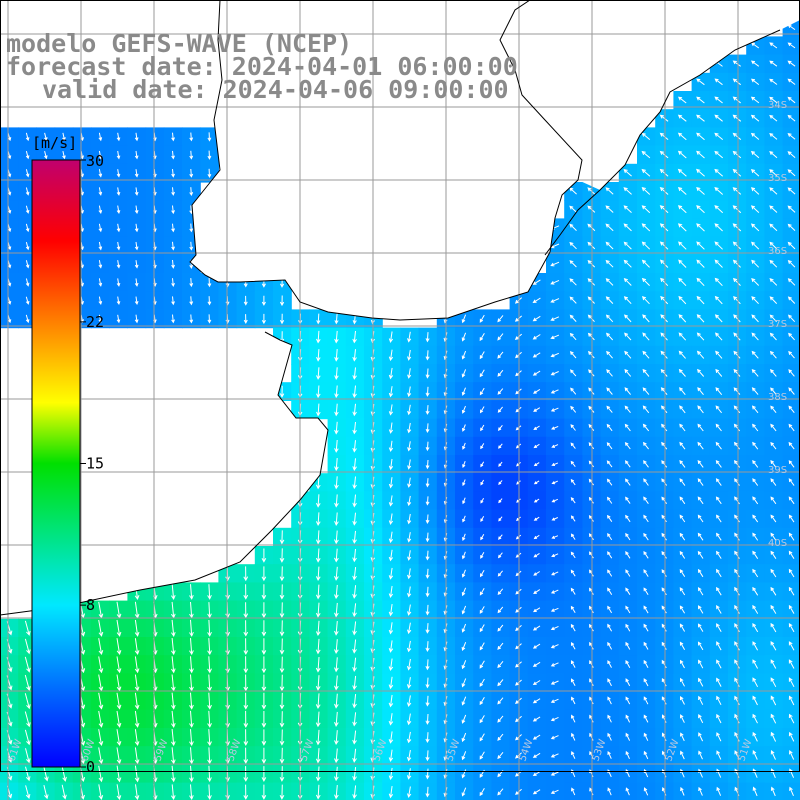  Describe the element at coordinates (56, 463) in the screenshot. I see `colorbar-gradient` at that location.